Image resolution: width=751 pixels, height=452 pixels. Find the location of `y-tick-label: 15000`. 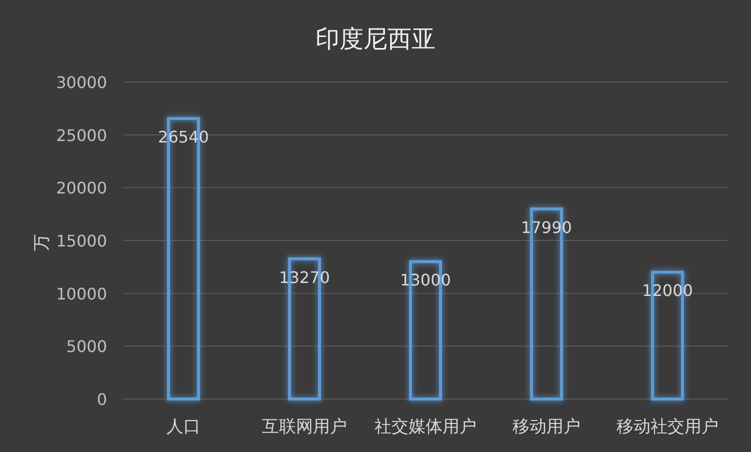

y-tick-label: 15000 is located at coordinates (81, 241).